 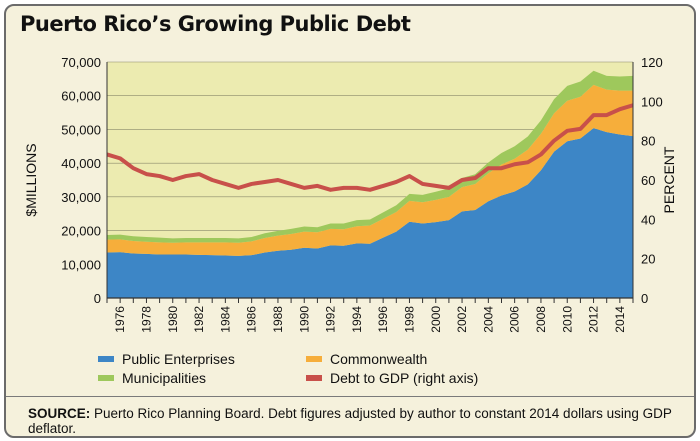 I want to click on legend-label-public-enterprises: Public Enterprises, so click(x=178, y=359).